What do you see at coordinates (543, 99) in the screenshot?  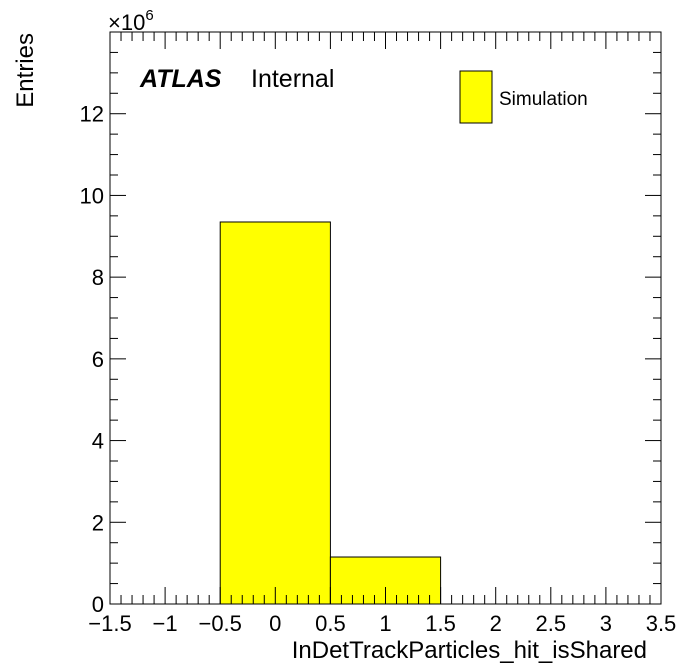 I see `legend-label: Simulation` at bounding box center [543, 99].